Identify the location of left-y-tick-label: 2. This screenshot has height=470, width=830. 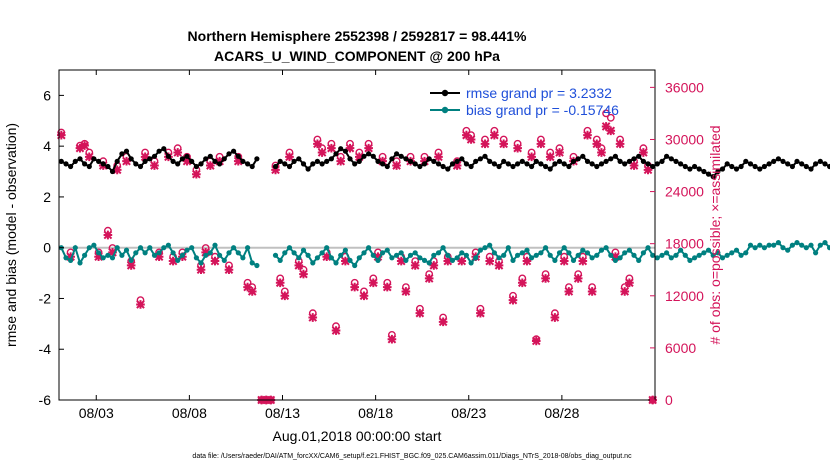
(47, 197).